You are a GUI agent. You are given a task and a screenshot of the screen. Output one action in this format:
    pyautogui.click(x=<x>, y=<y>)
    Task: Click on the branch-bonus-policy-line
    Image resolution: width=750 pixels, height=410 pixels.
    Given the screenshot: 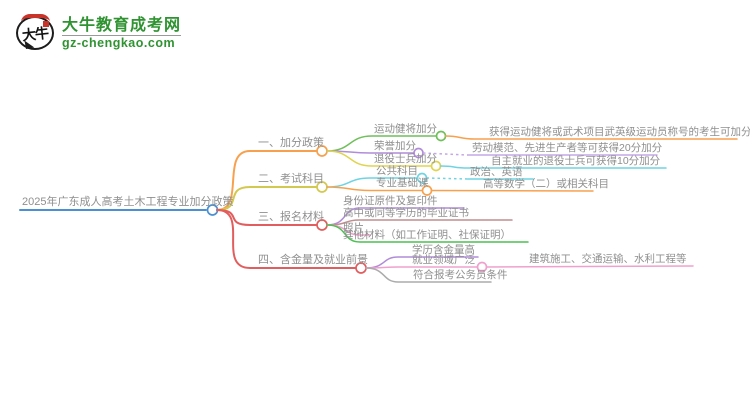 What is the action you would take?
    pyautogui.click(x=266, y=180)
    